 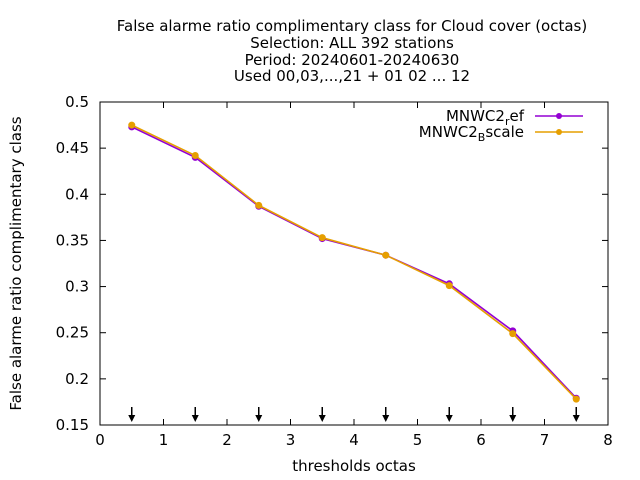 I want to click on x-tick-label: 0, so click(x=100, y=440).